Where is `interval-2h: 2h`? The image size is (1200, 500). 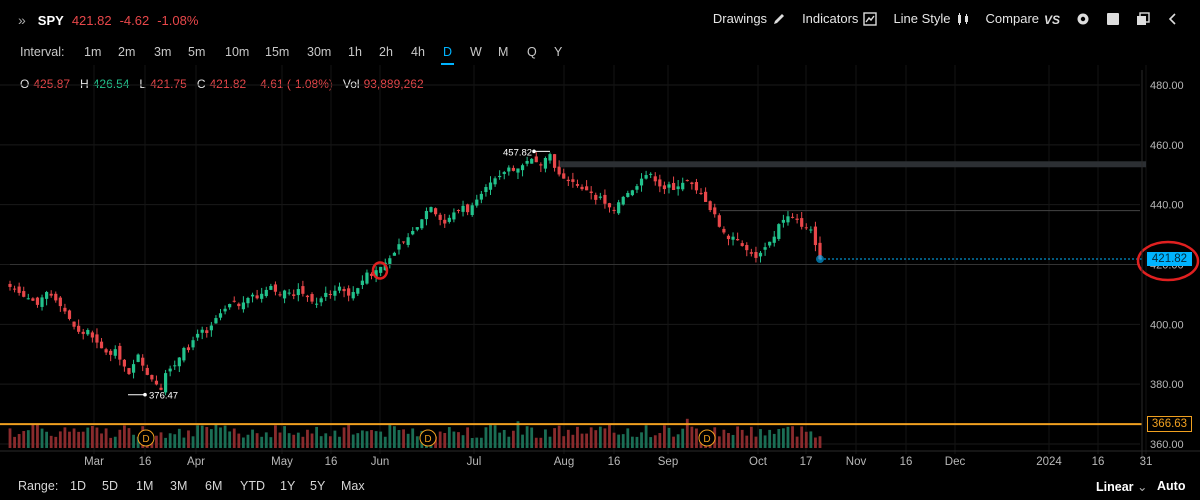
interval-2h: 2h is located at coordinates (386, 52).